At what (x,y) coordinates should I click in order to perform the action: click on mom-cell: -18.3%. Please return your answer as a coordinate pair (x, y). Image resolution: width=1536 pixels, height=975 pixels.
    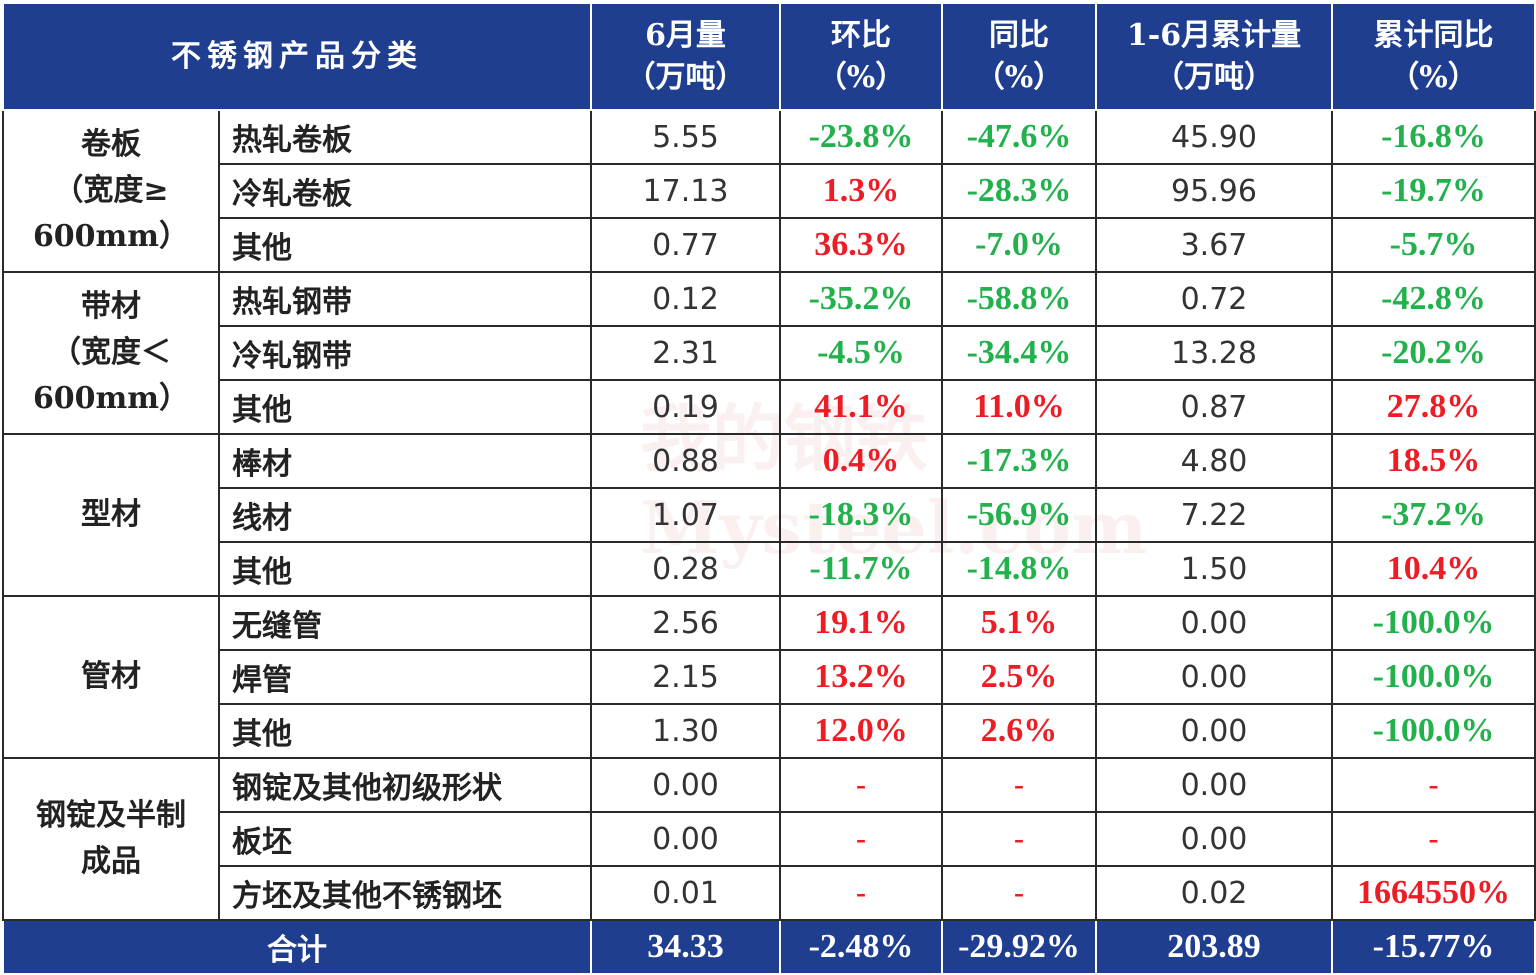
    Looking at the image, I should click on (861, 515).